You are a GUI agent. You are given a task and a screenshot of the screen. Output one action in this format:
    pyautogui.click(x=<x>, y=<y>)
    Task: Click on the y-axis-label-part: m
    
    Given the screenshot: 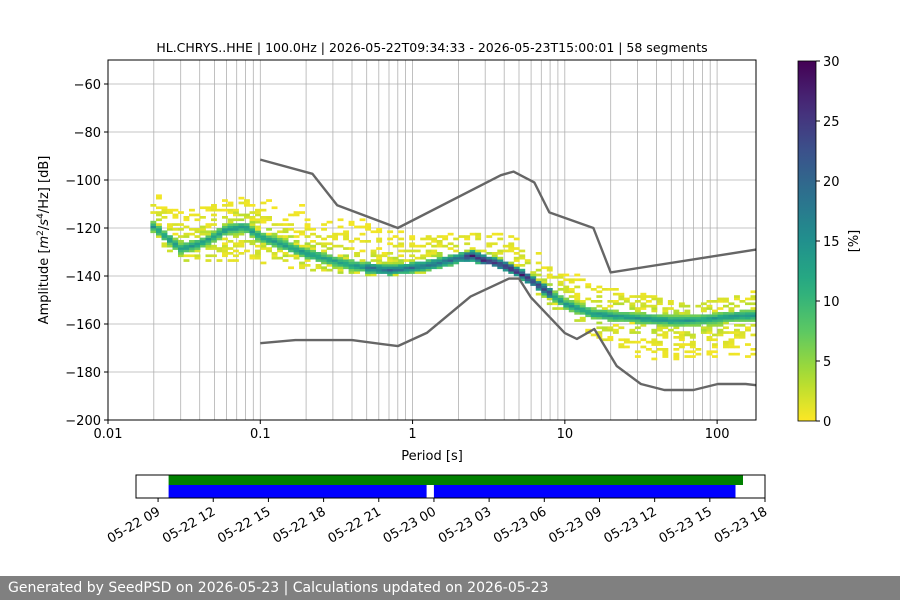 What is the action you would take?
    pyautogui.click(x=44, y=242)
    